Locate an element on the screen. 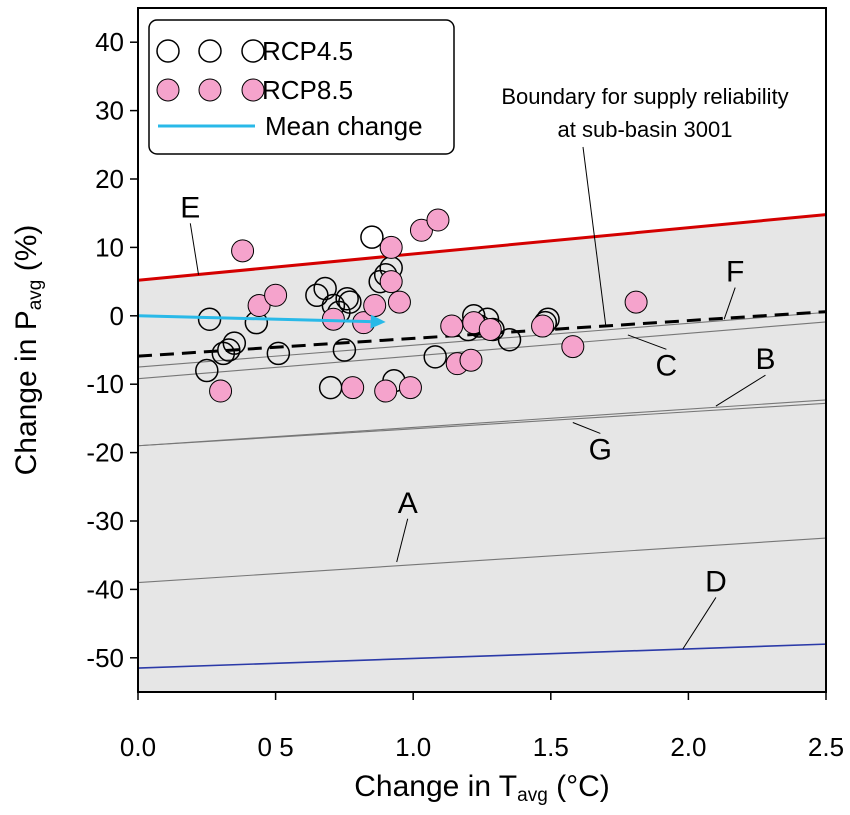  legend-label-rcp45: RCP4.5 is located at coordinates (307, 51).